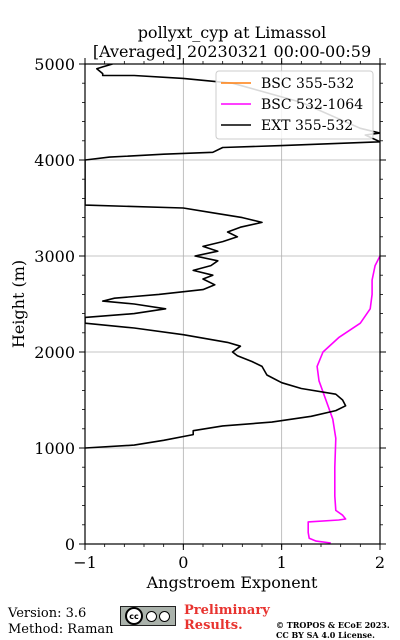 The width and height of the screenshot is (400, 640). What do you see at coordinates (18, 304) in the screenshot?
I see `y-axis-label: Height (m)` at bounding box center [18, 304].